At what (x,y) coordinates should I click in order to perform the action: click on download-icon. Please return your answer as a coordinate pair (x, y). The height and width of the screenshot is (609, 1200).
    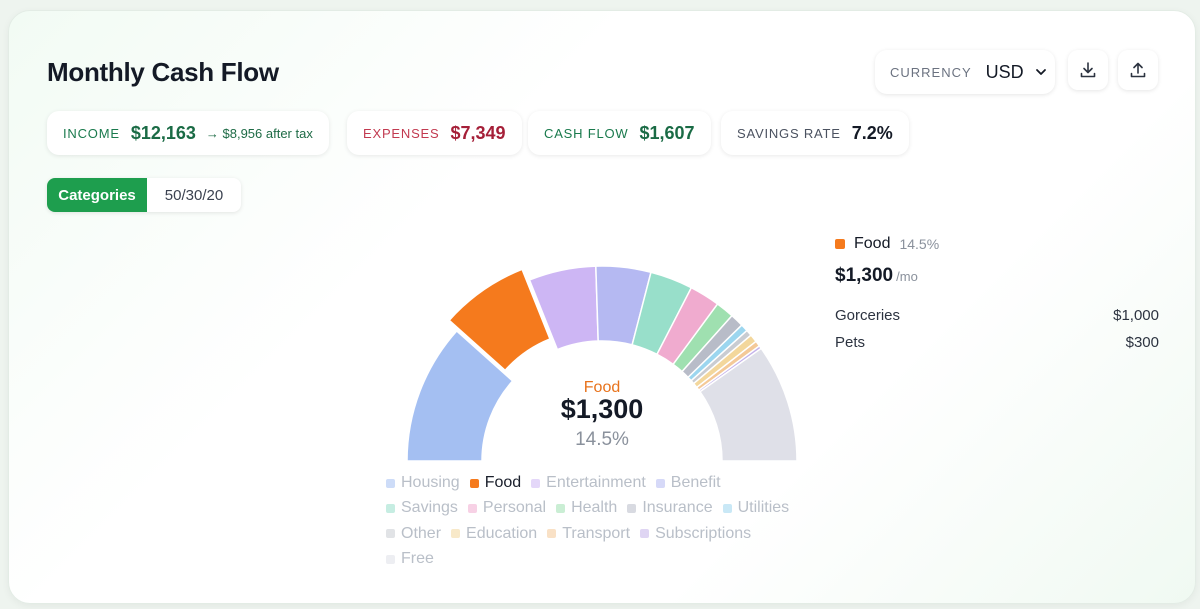
    Looking at the image, I should click on (1088, 70).